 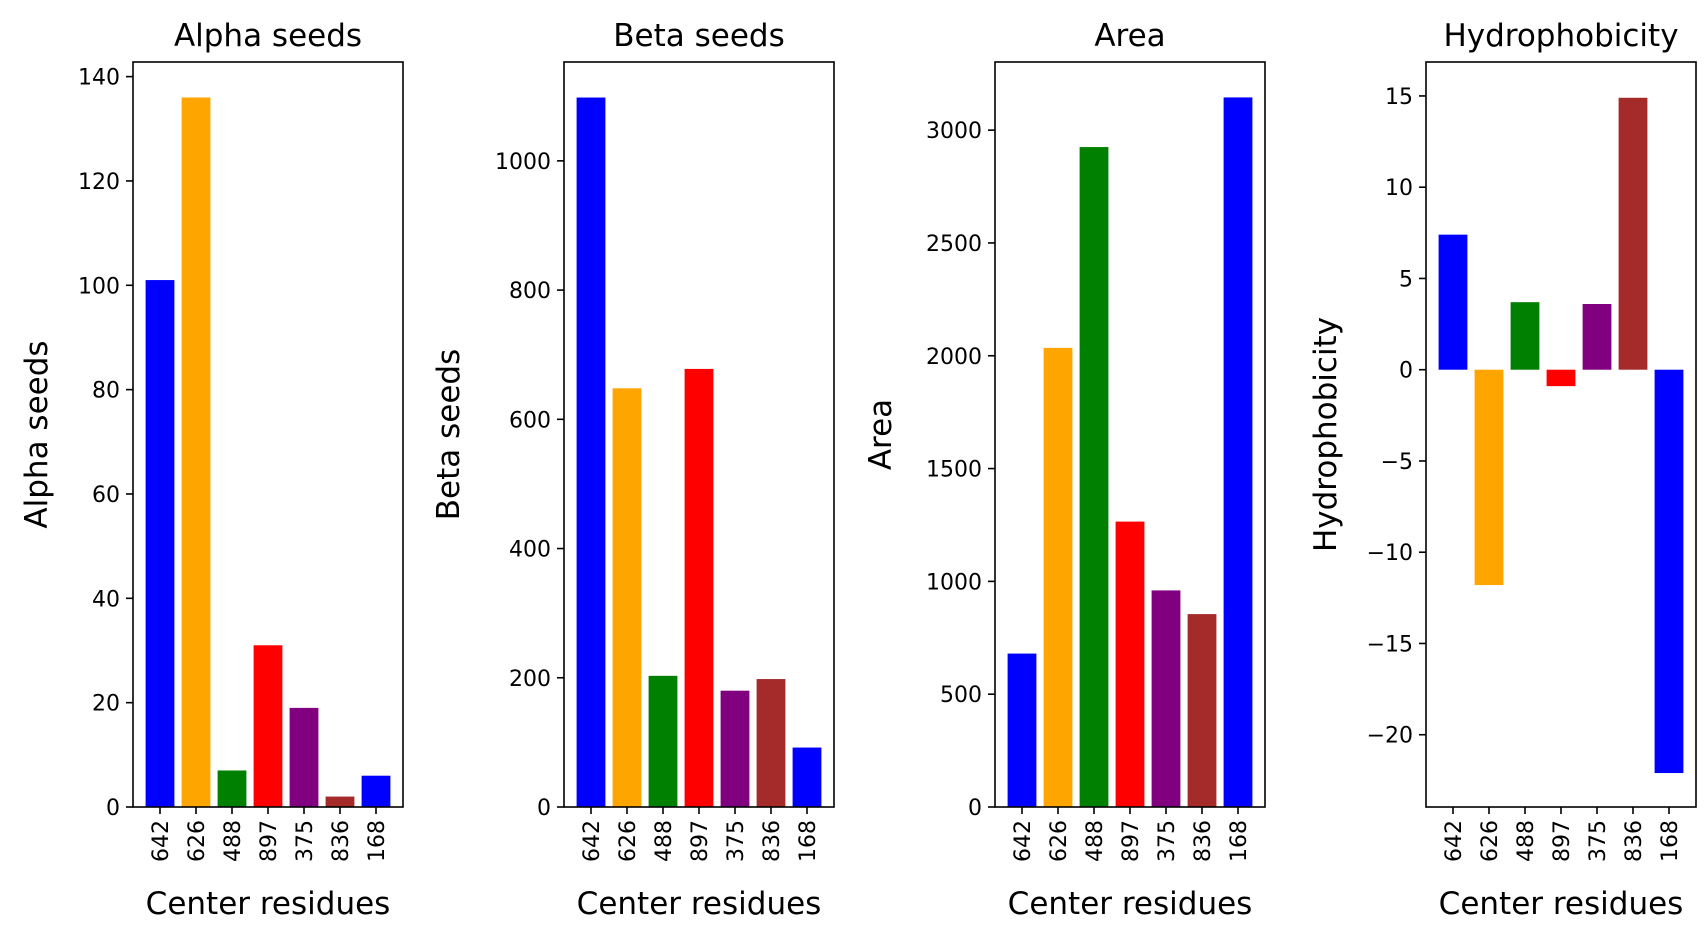 I want to click on y-axis-label: Hydrophobicity, so click(x=1326, y=434).